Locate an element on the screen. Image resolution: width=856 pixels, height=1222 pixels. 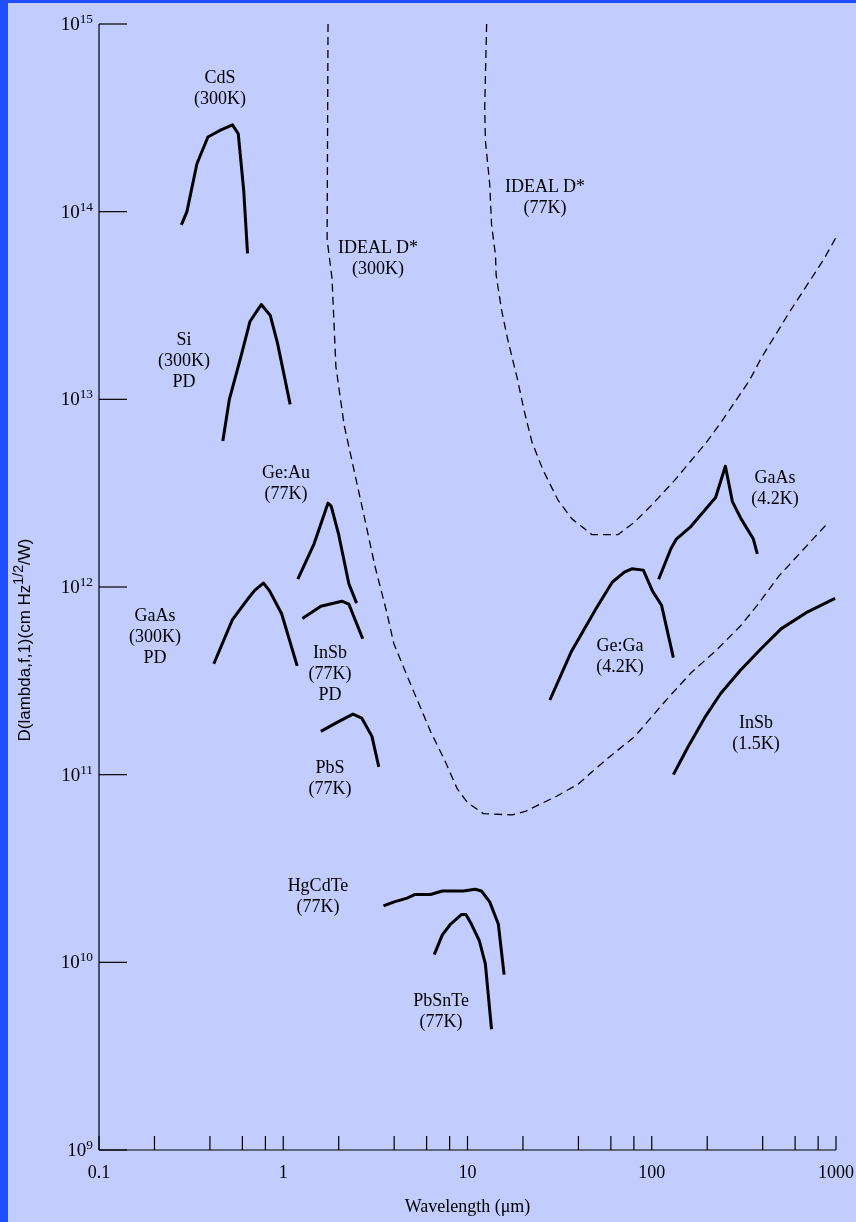
legend-label: GaAs (300K) PD is located at coordinates (155, 636).